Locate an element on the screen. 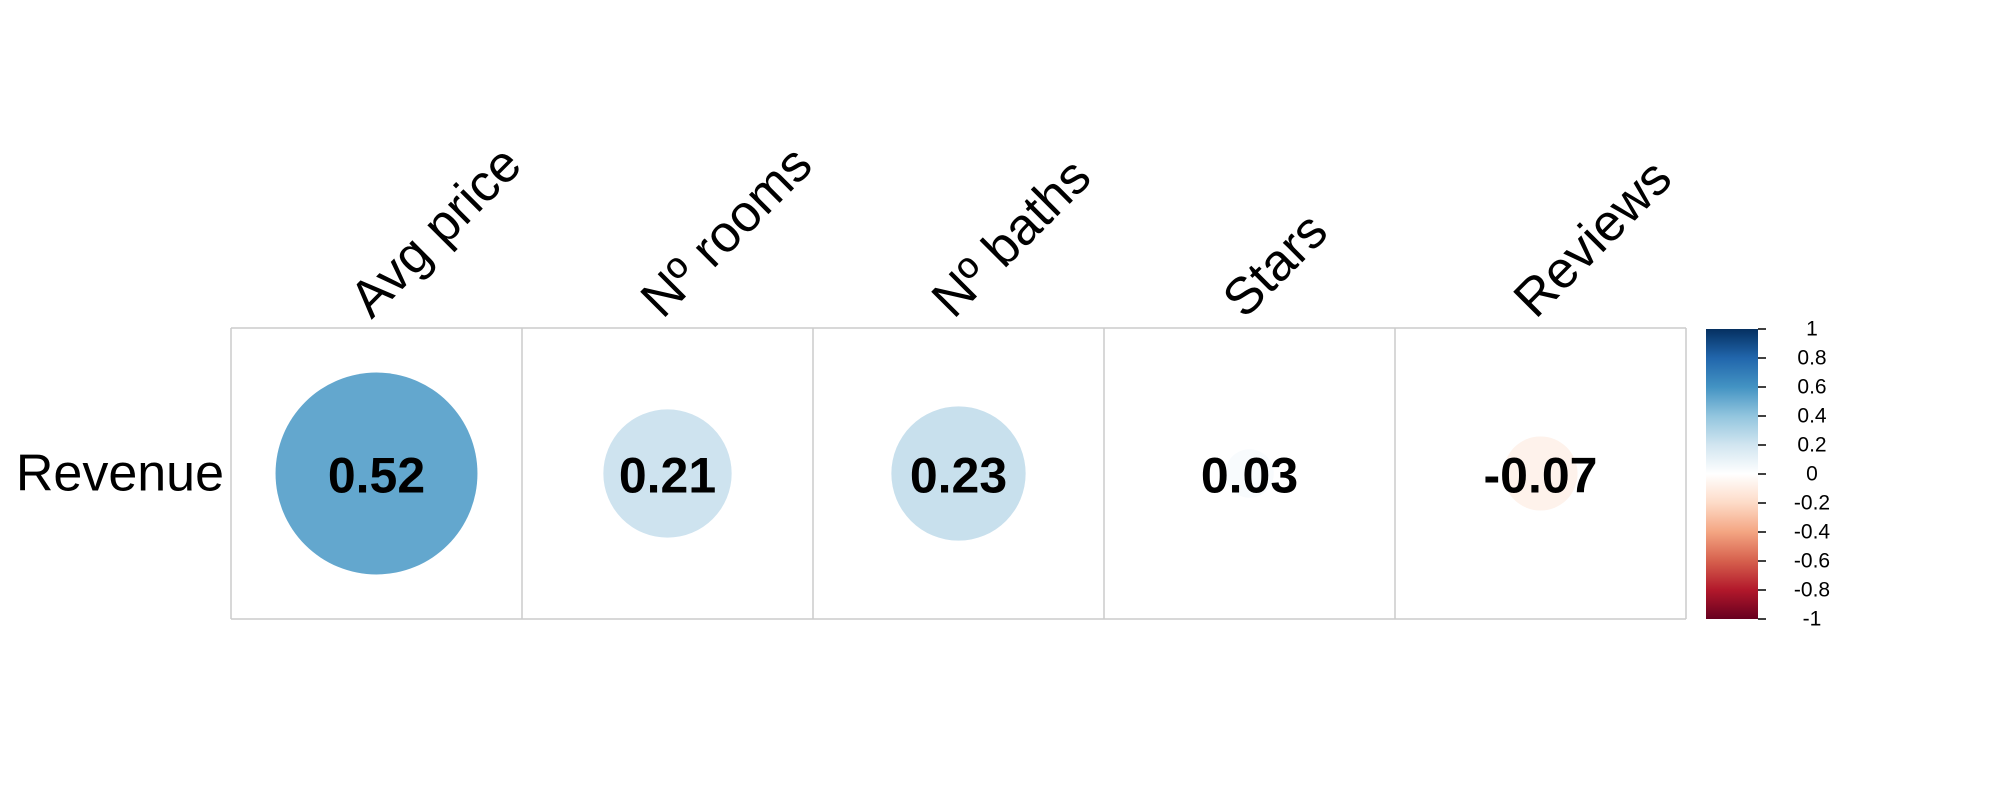  colorbar-tick-label: -0.6 is located at coordinates (1812, 561).